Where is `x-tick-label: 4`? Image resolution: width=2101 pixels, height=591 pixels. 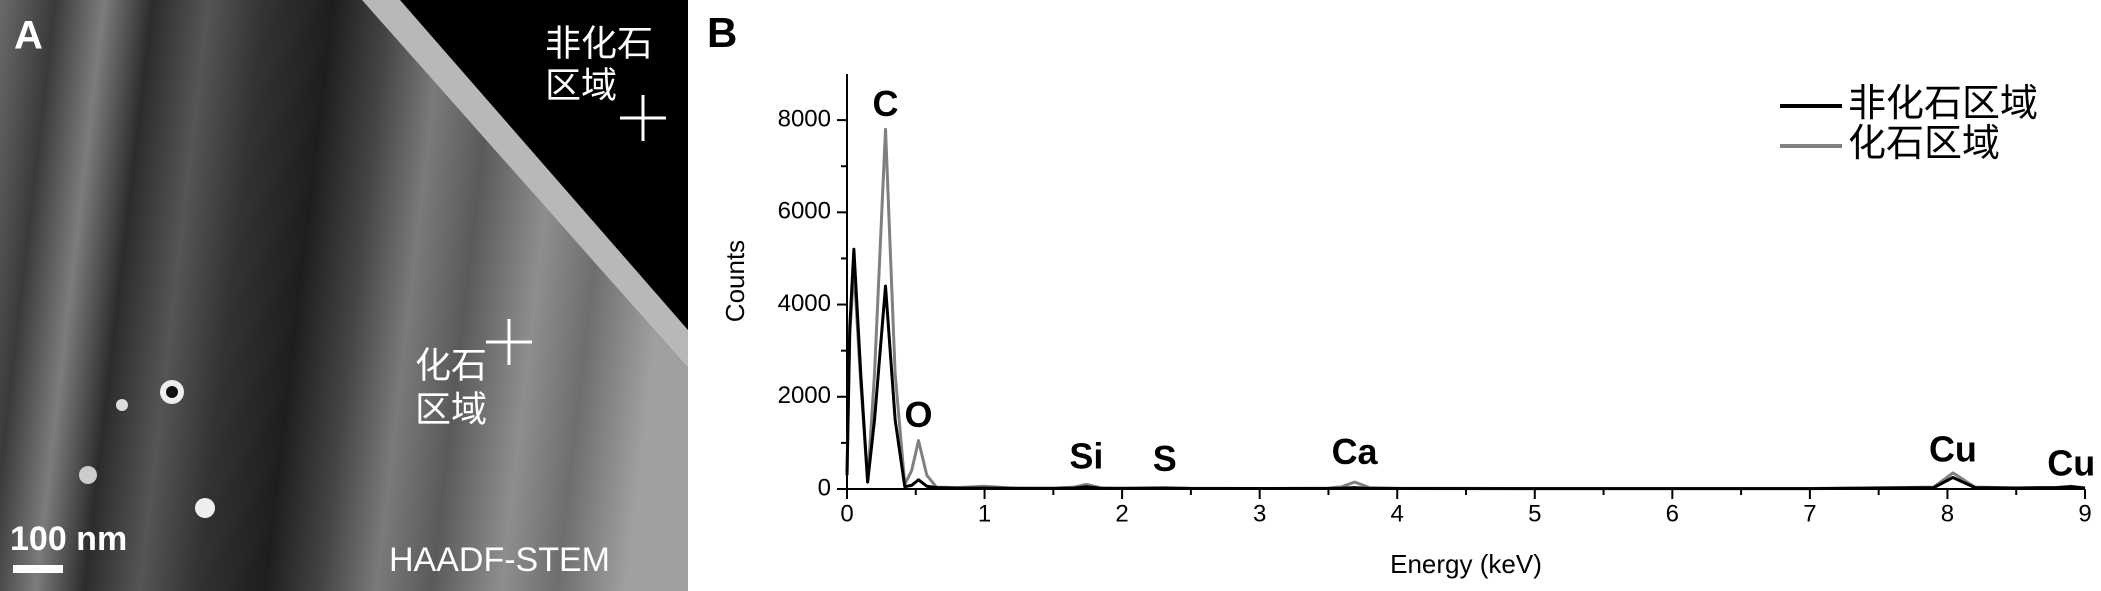 x-tick-label: 4 is located at coordinates (1397, 513).